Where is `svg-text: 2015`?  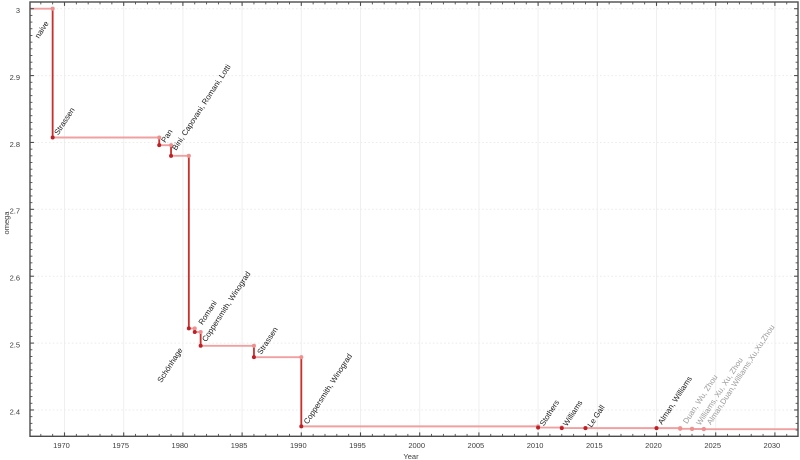 svg-text: 2015 is located at coordinates (594, 445).